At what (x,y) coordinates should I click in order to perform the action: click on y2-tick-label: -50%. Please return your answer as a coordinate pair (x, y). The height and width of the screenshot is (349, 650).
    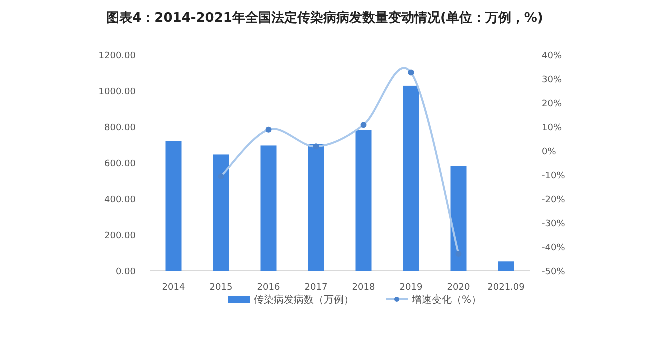
    Looking at the image, I should click on (554, 273).